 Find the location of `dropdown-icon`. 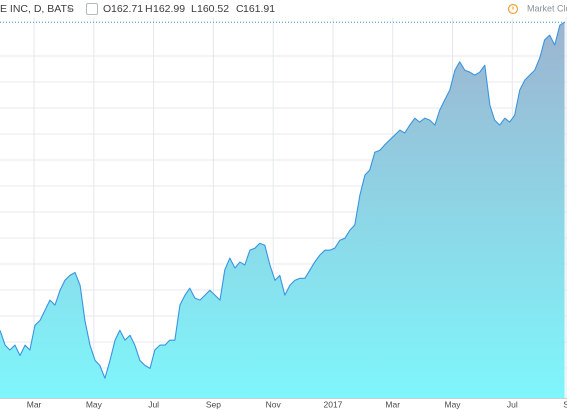

dropdown-icon is located at coordinates (70, 9).